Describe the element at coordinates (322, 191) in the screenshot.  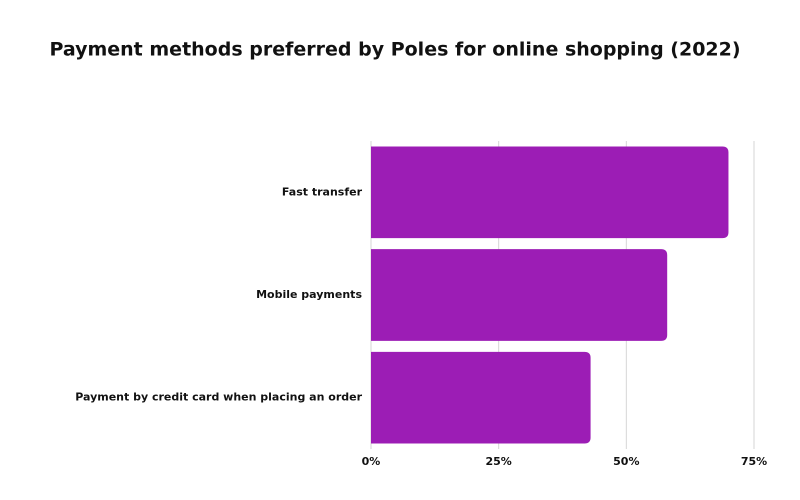
I see `y-tick-label: Fast transfer` at that location.